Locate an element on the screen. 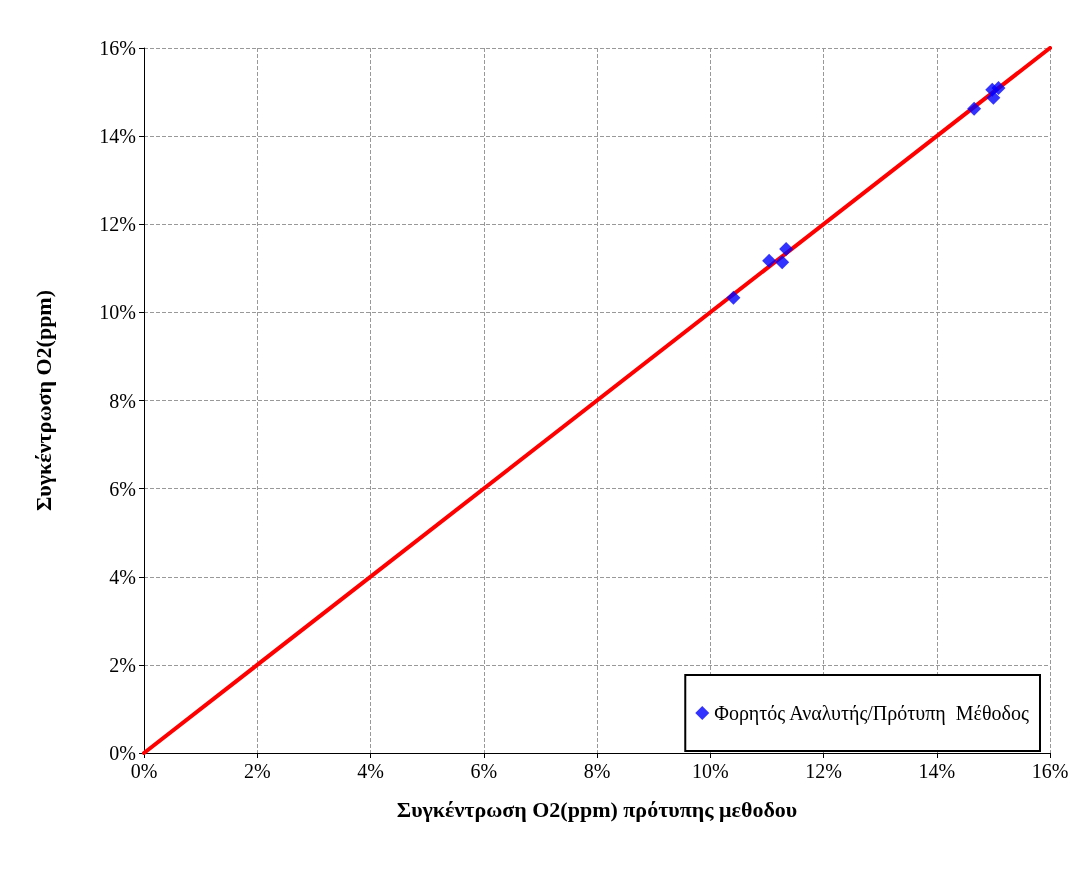 Image resolution: width=1088 pixels, height=879 pixels. y-tick-label: 8% is located at coordinates (122, 400).